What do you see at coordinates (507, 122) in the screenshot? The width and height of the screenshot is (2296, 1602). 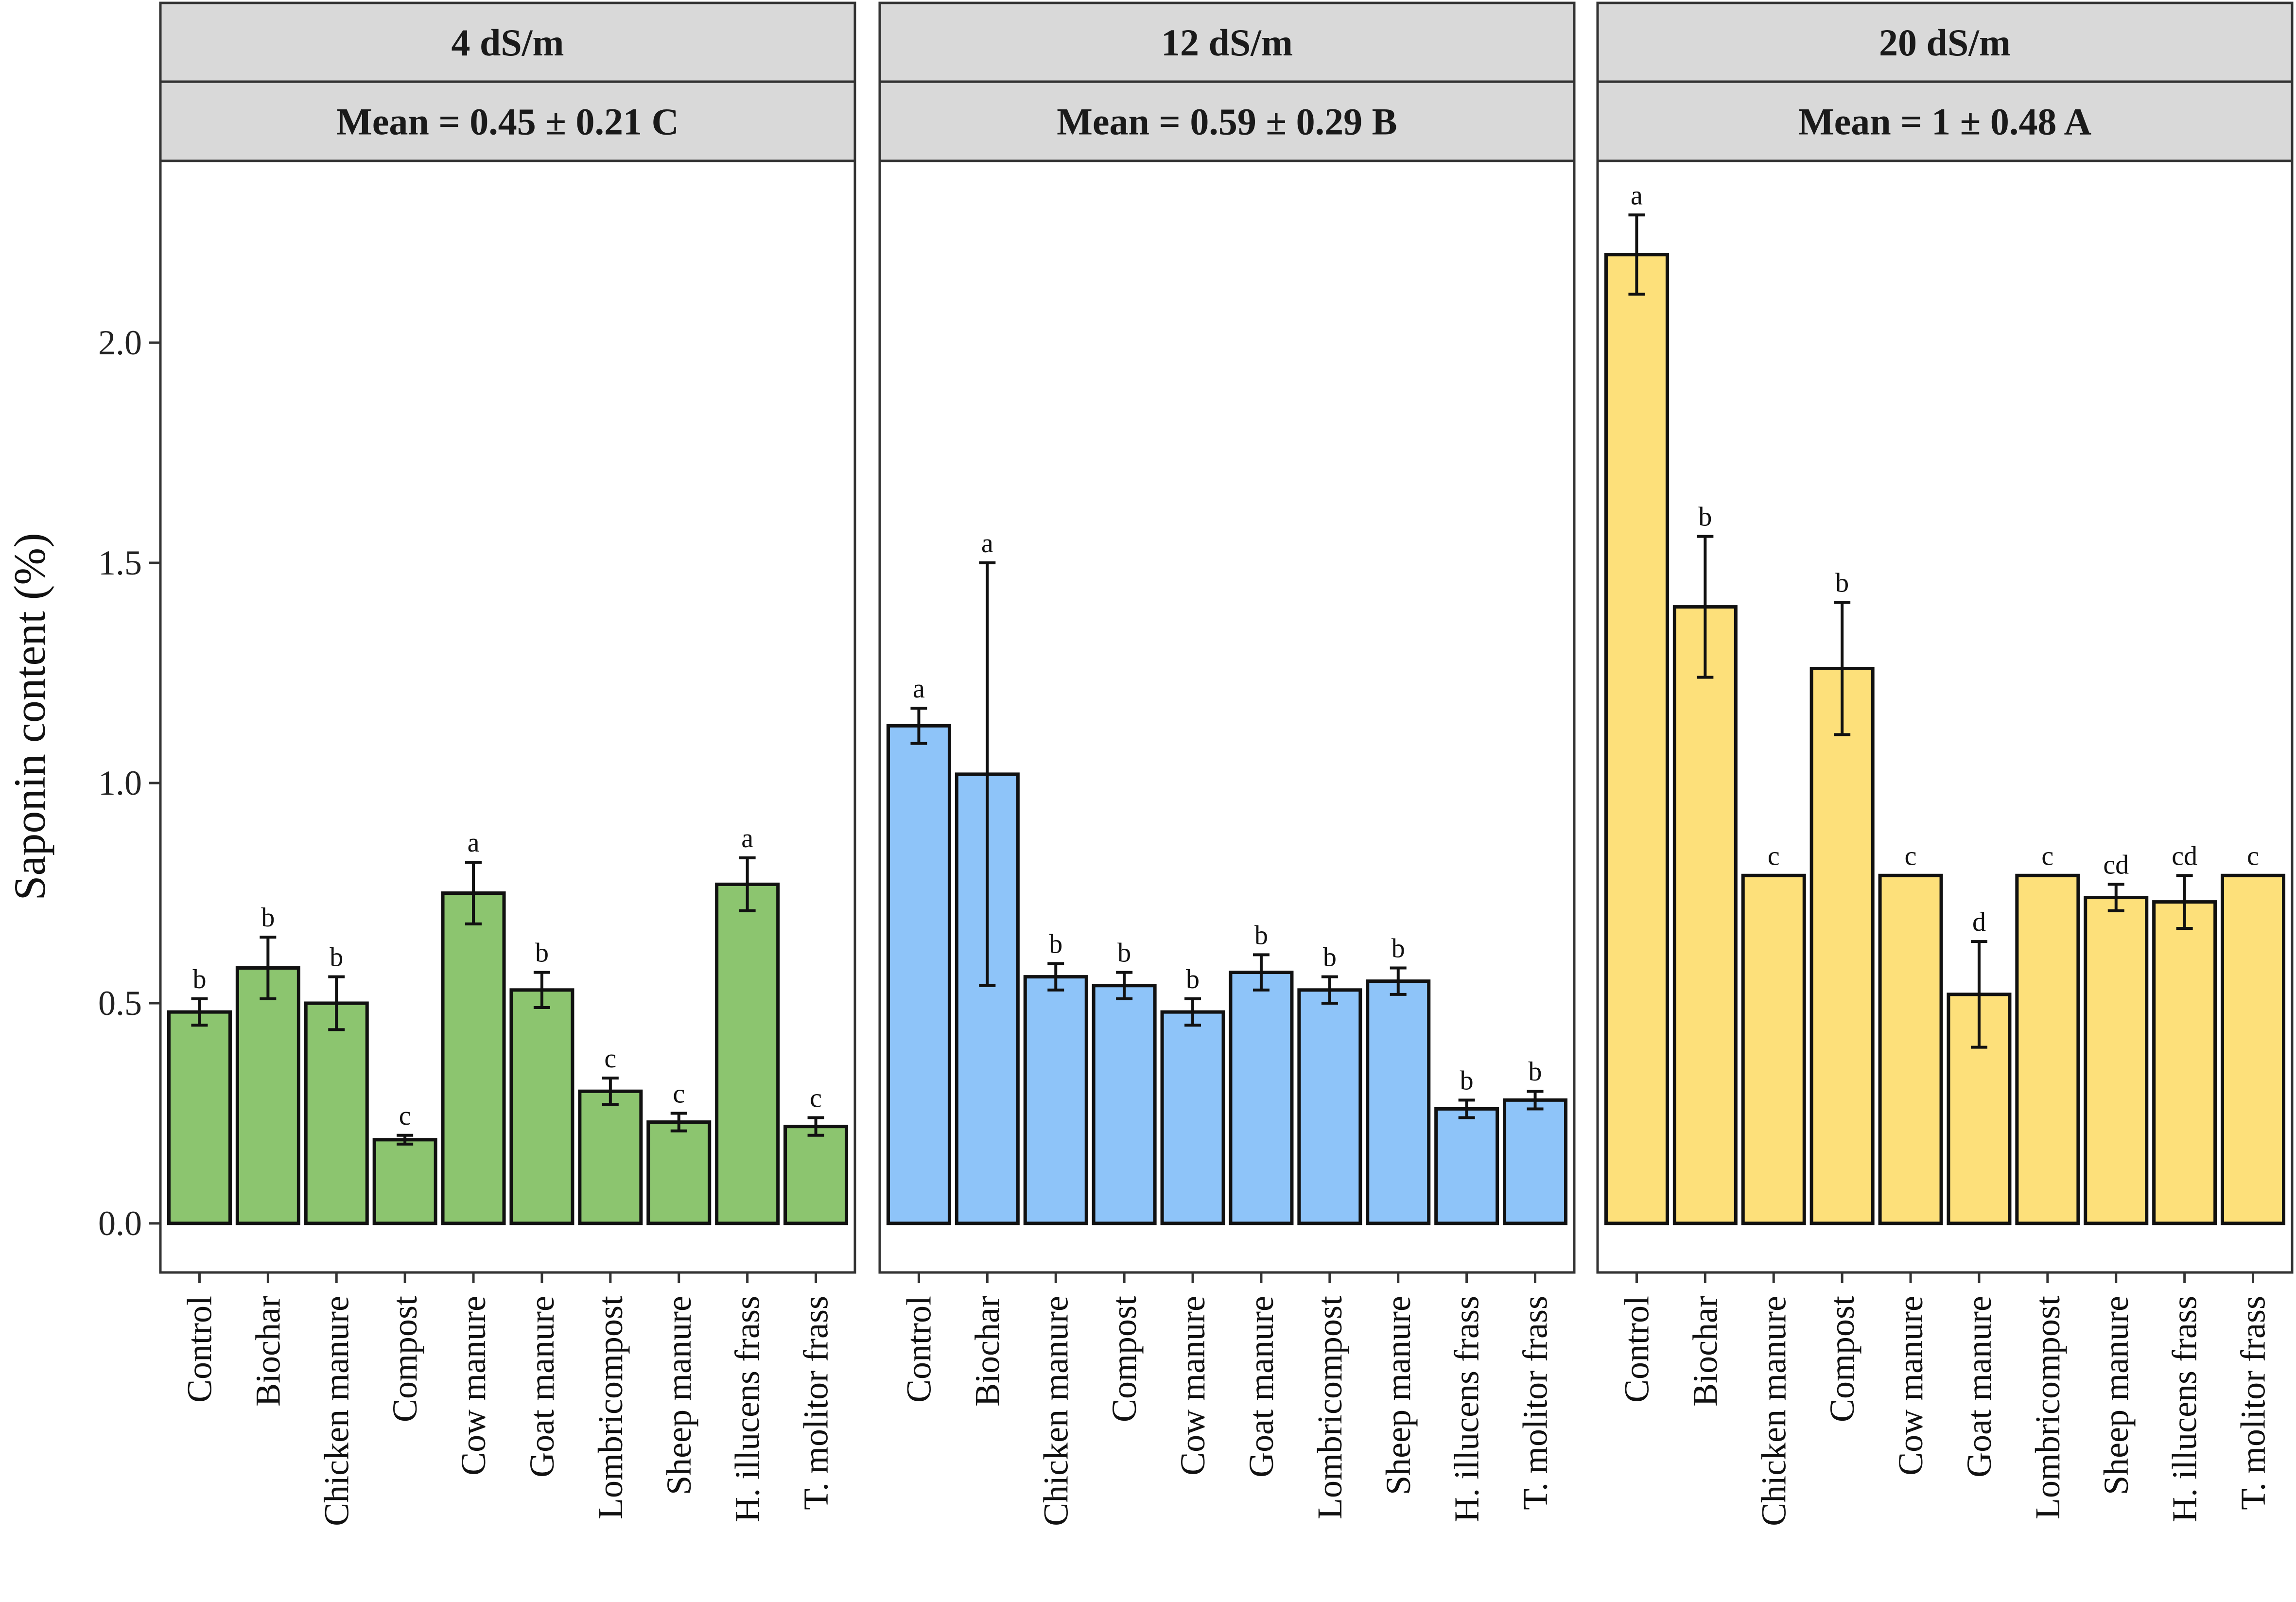 I see `strip-mean-label: Mean = 0.45 ± 0.21 C` at bounding box center [507, 122].